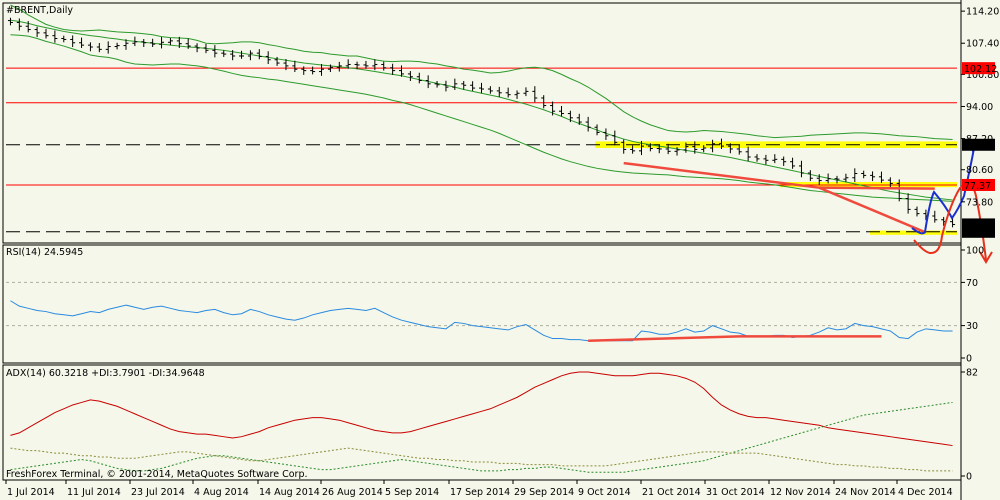 Image resolution: width=1000 pixels, height=500 pixels. What do you see at coordinates (979, 170) in the screenshot?
I see `price-y-tick-label: 80.60` at bounding box center [979, 170].